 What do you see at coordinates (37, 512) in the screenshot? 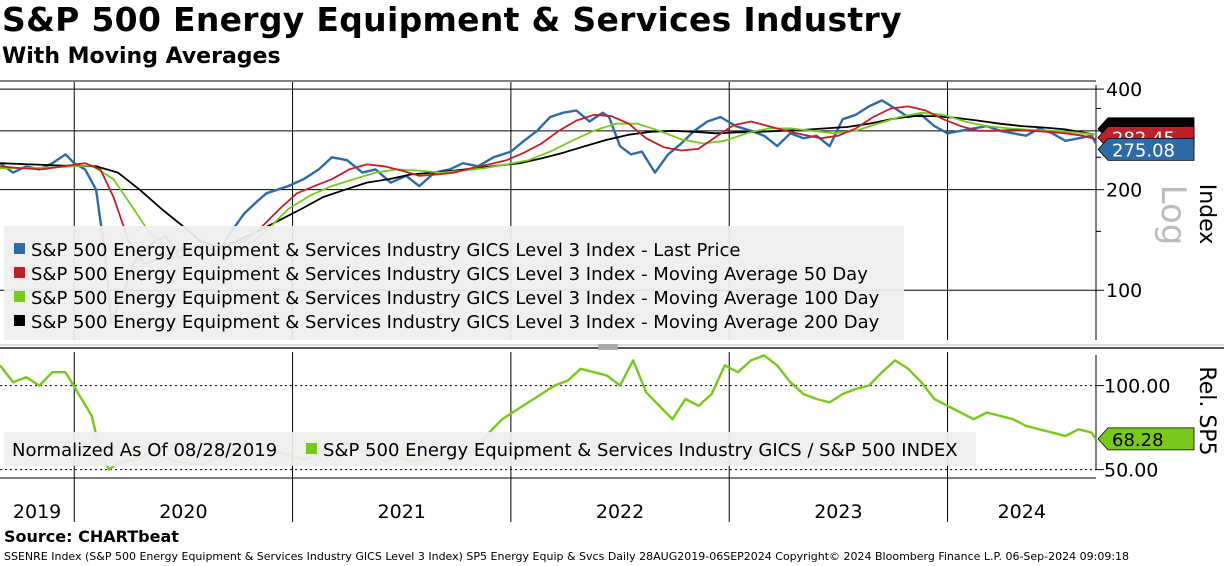
I see `x-tick-label: 2019` at bounding box center [37, 512].